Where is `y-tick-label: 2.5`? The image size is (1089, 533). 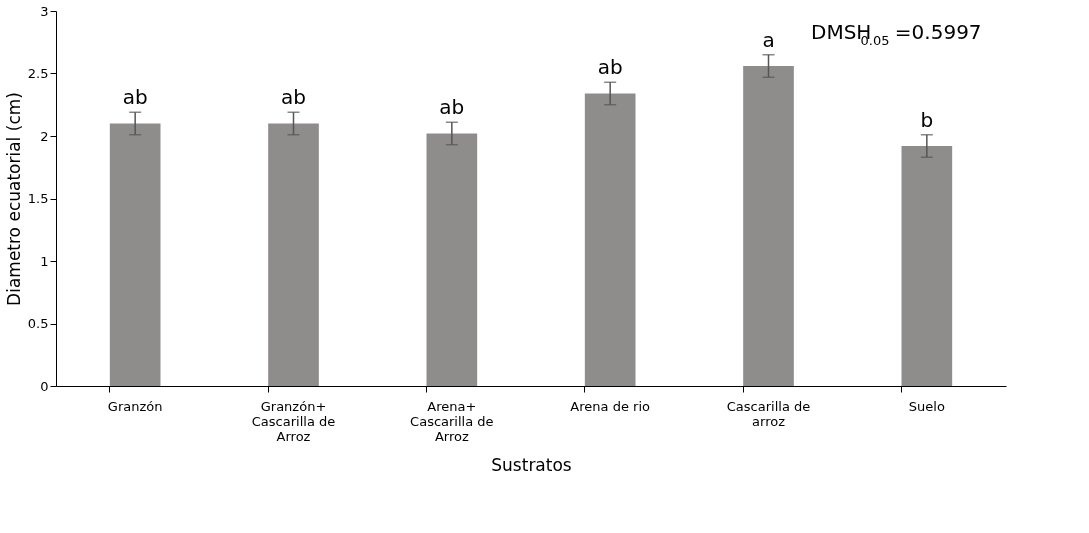 y-tick-label: 2.5 is located at coordinates (38, 73).